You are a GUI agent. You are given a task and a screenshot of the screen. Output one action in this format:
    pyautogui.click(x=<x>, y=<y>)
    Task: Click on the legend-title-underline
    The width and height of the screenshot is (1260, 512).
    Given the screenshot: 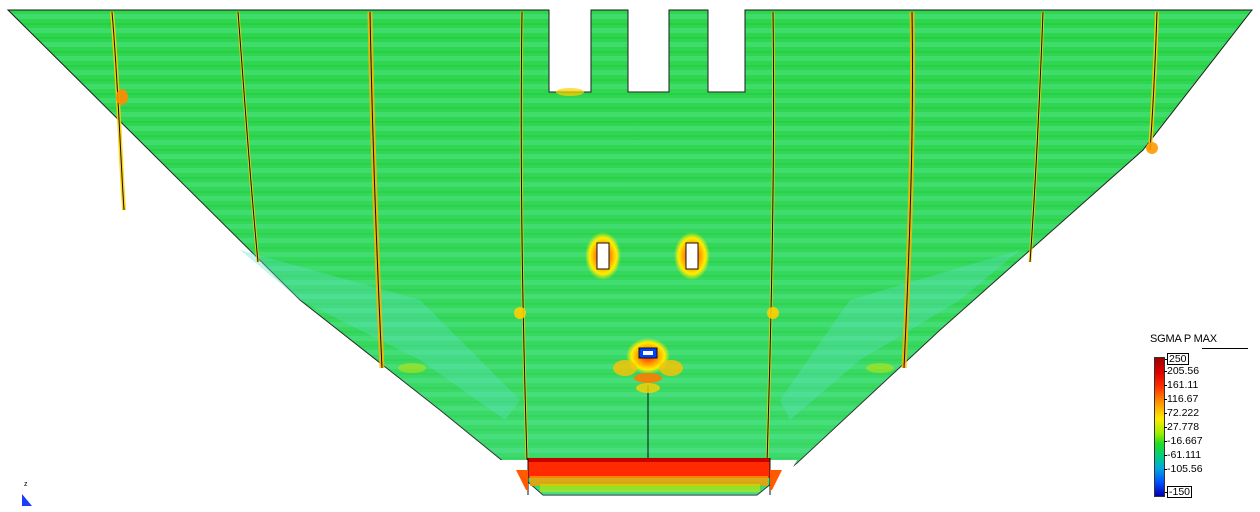 What is the action you would take?
    pyautogui.click(x=1225, y=348)
    